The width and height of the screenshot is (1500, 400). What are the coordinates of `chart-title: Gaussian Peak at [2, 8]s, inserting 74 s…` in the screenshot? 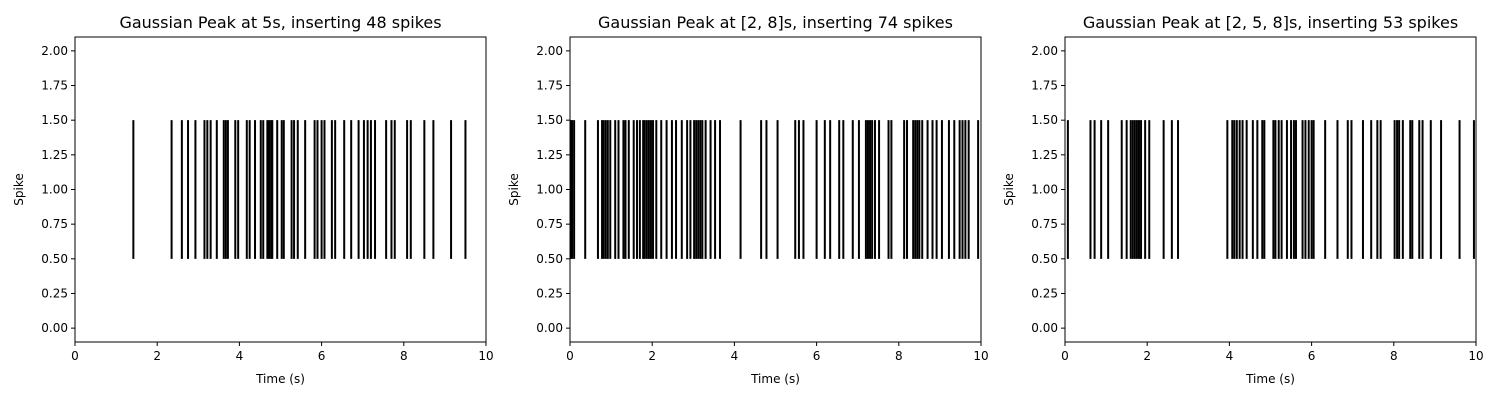 It's located at (775, 22).